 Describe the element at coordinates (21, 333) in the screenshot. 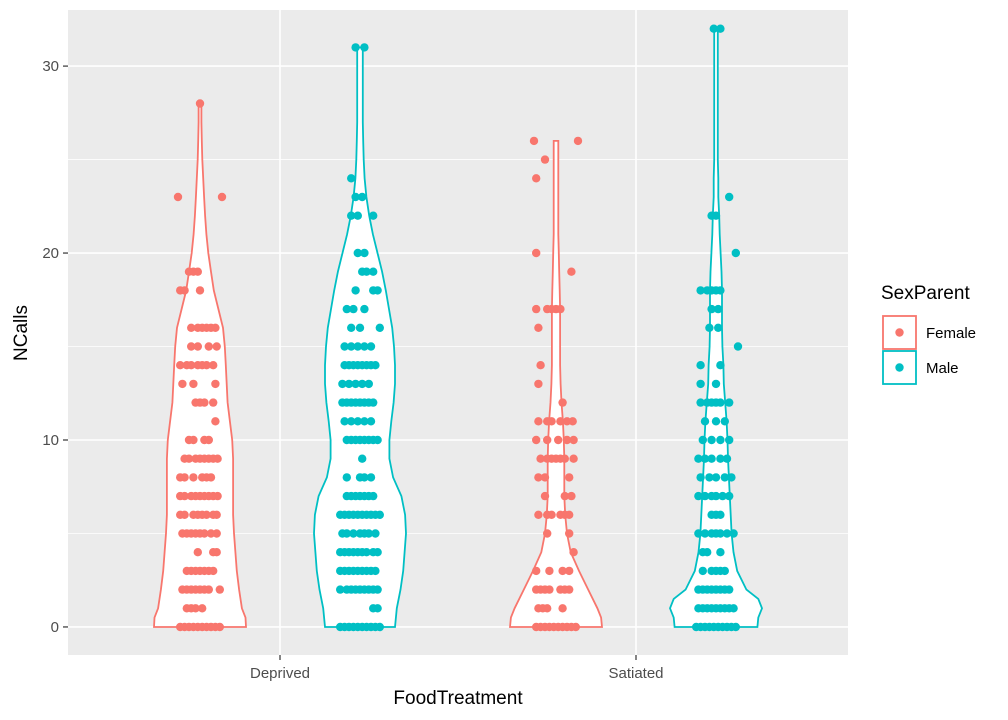

I see `y-axis-title: NCalls` at that location.